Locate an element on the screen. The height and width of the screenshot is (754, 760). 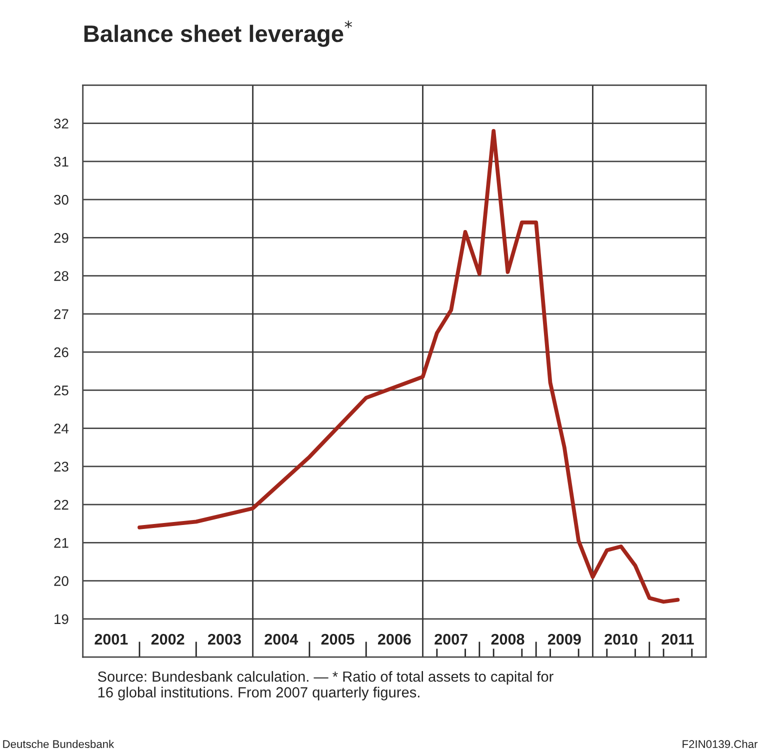
x-tick-label: 2002 is located at coordinates (167, 639).